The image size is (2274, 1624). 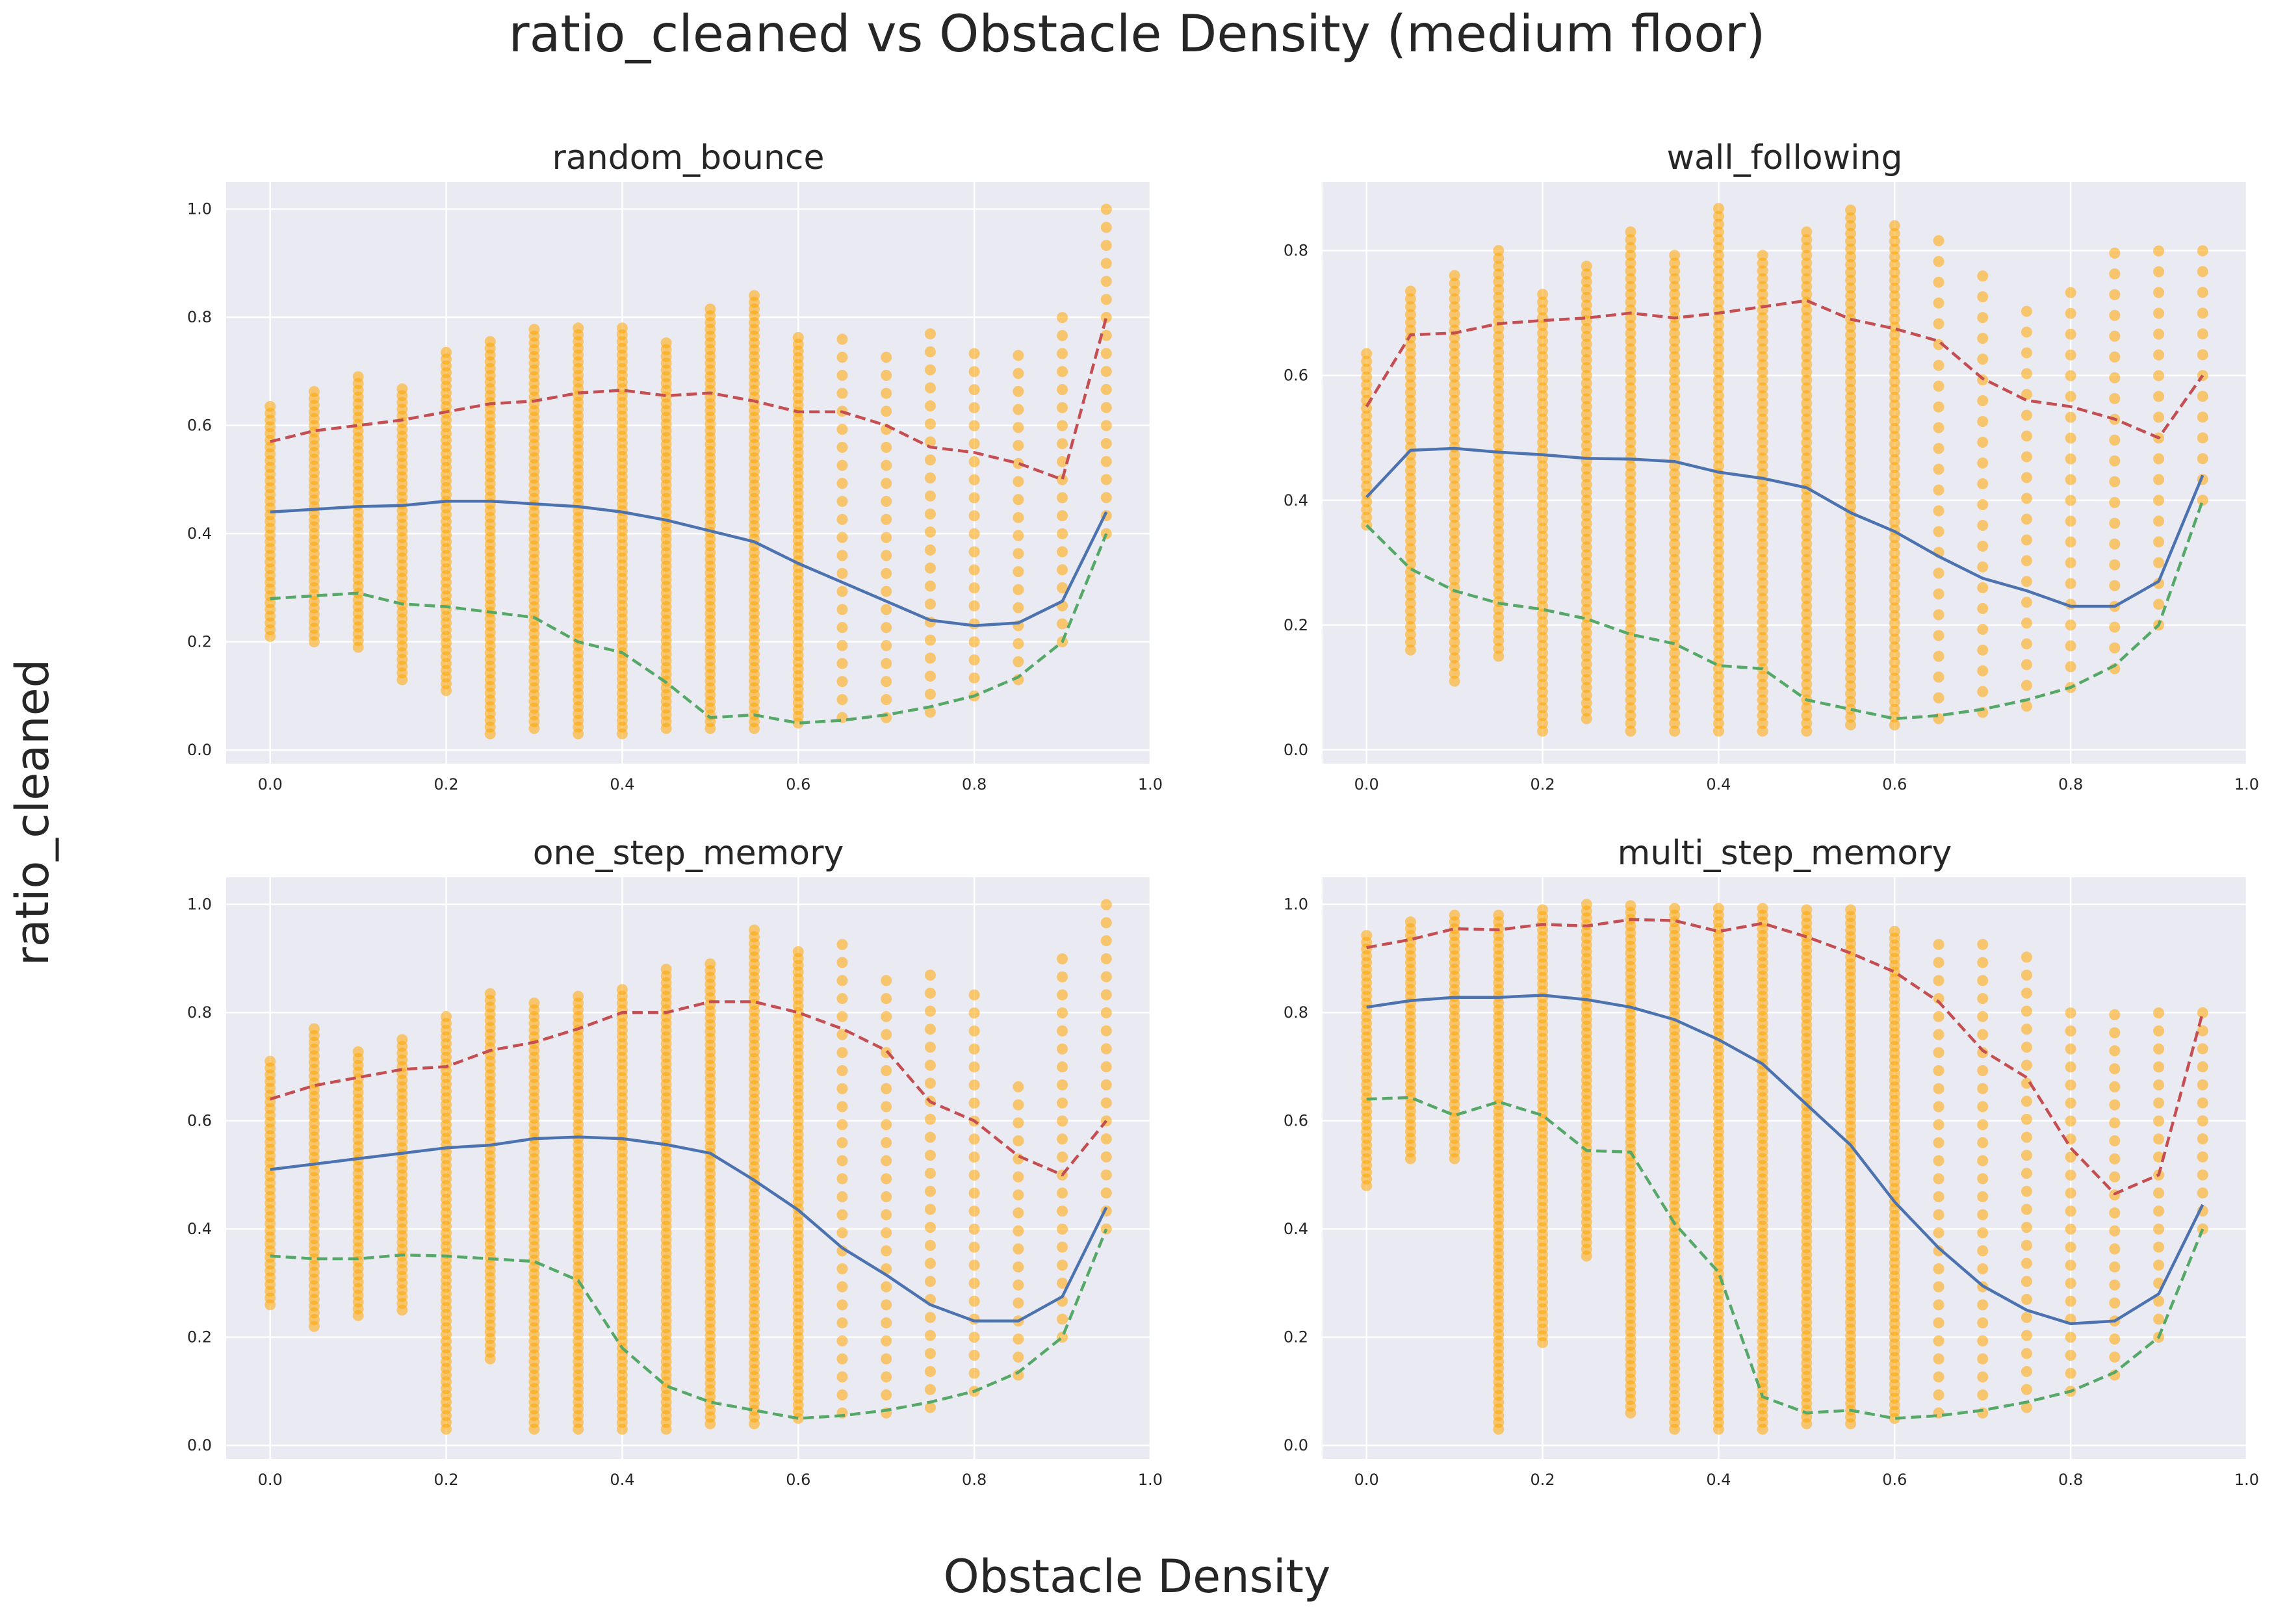 I want to click on x-tick-label: 0.0, so click(x=270, y=1480).